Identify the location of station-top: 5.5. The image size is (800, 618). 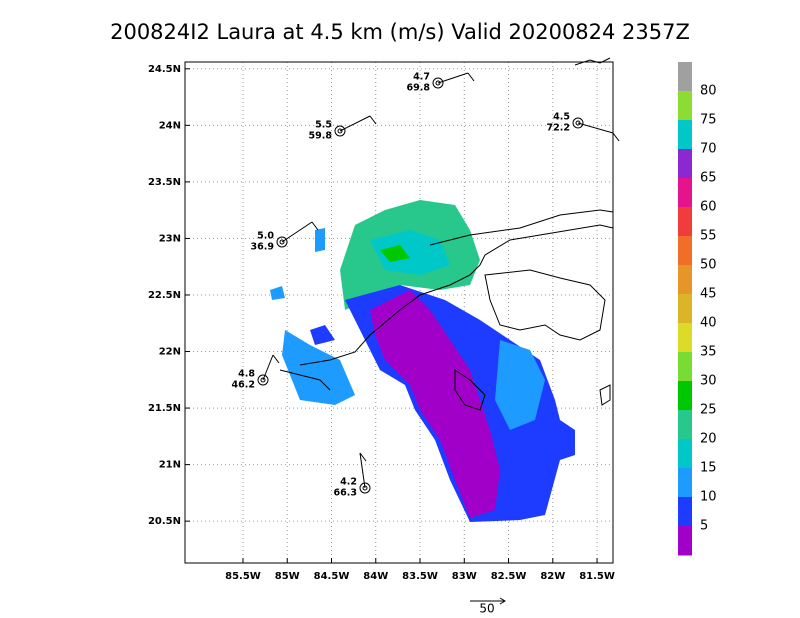
(323, 125).